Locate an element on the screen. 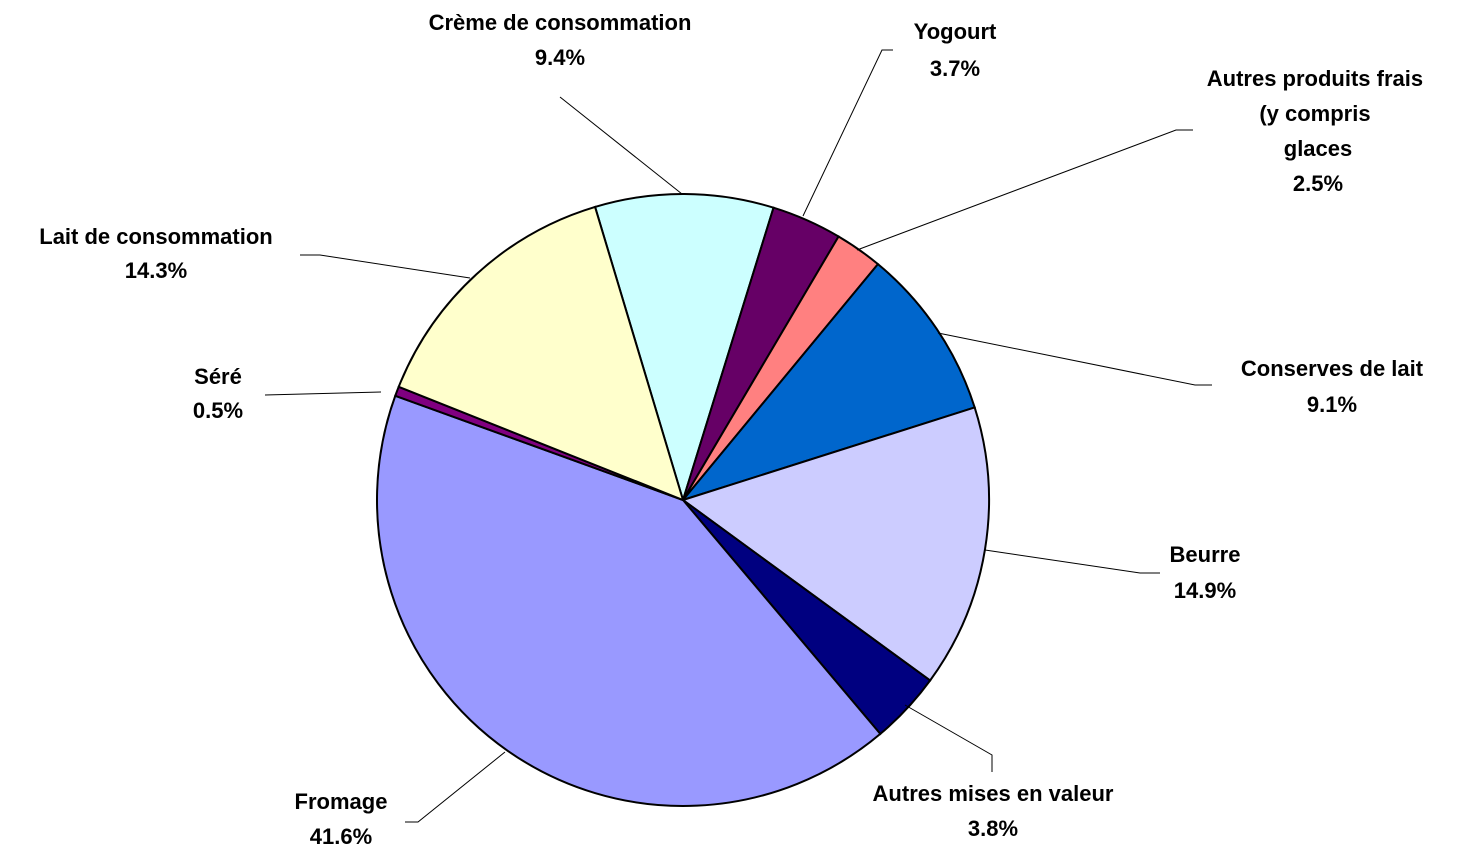 This screenshot has width=1461, height=849. slice-label: Crème de consommation is located at coordinates (560, 22).